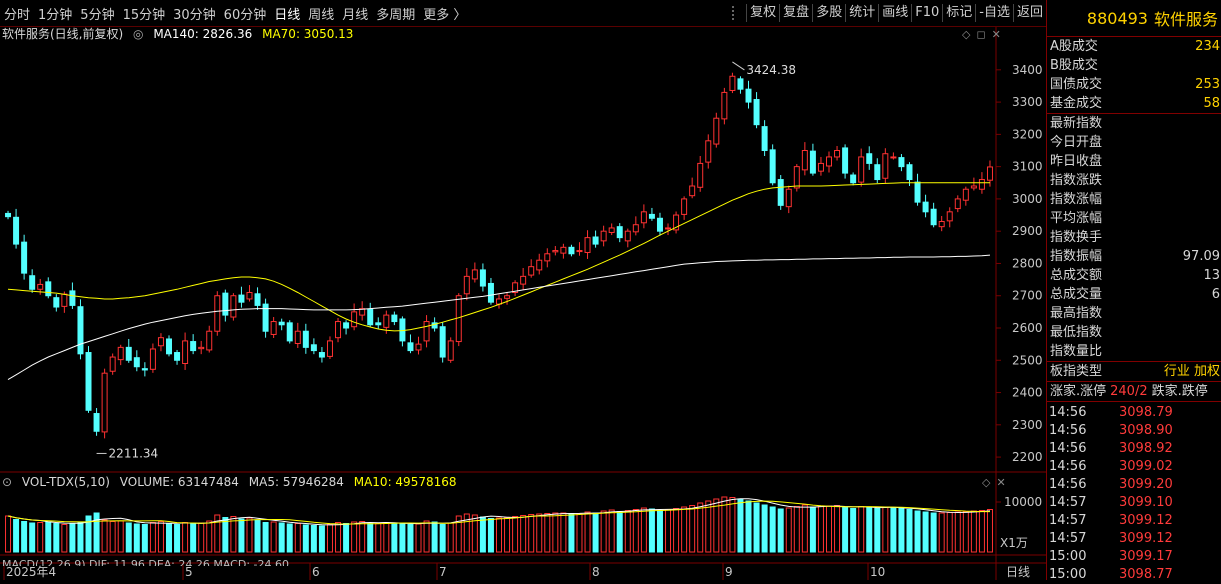 The height and width of the screenshot is (584, 1221). I want to click on stat-mid-label: 昨日收盘, so click(1076, 161).